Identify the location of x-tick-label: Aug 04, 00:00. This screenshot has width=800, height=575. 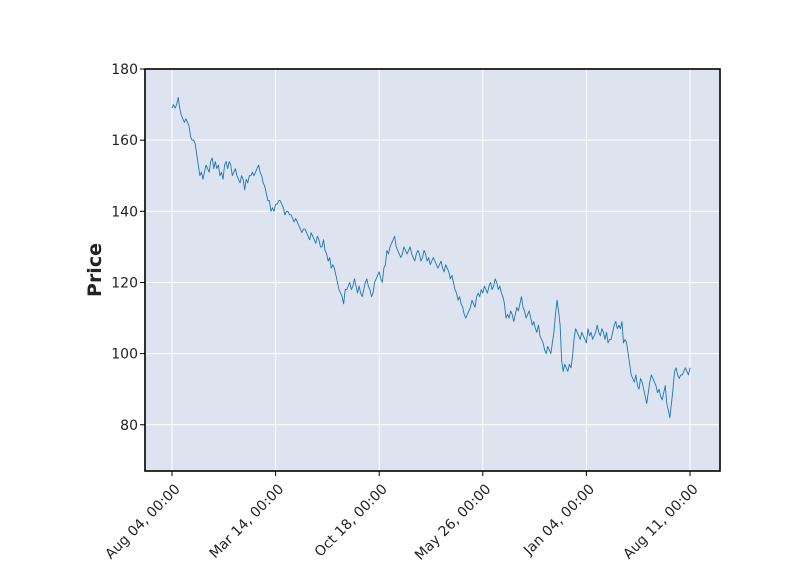
(142, 521).